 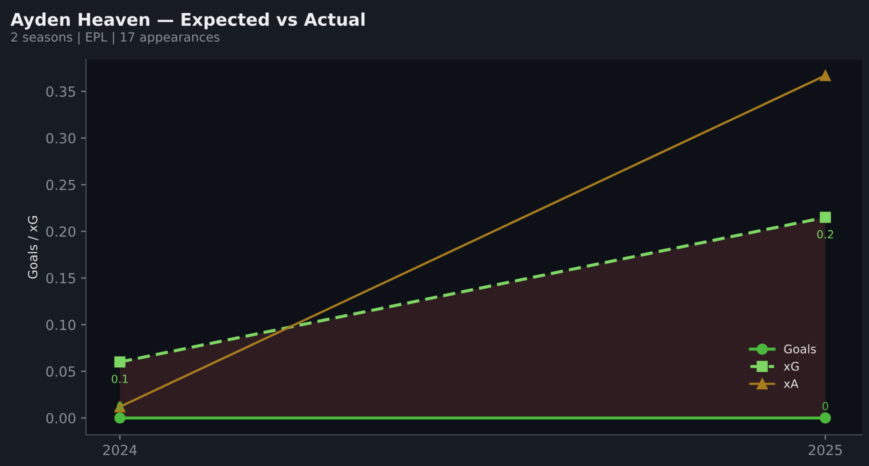 I want to click on chart-title: Ayden Heaven — Expected vs Actual, so click(x=187, y=21).